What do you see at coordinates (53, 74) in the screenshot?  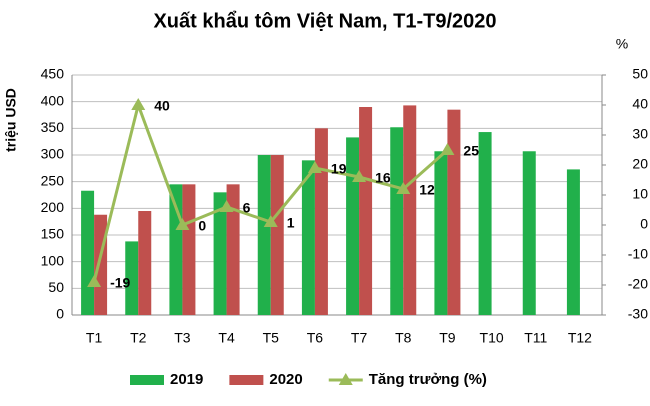 I see `y-tick-label: 450` at bounding box center [53, 74].